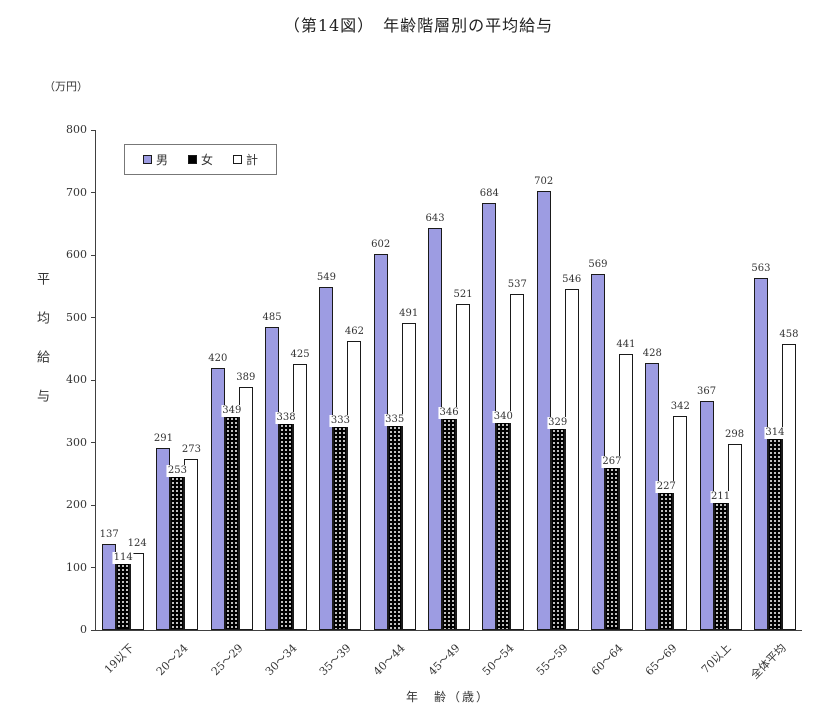  Describe the element at coordinates (661, 660) in the screenshot. I see `x-tick-label: 65〜69` at that location.